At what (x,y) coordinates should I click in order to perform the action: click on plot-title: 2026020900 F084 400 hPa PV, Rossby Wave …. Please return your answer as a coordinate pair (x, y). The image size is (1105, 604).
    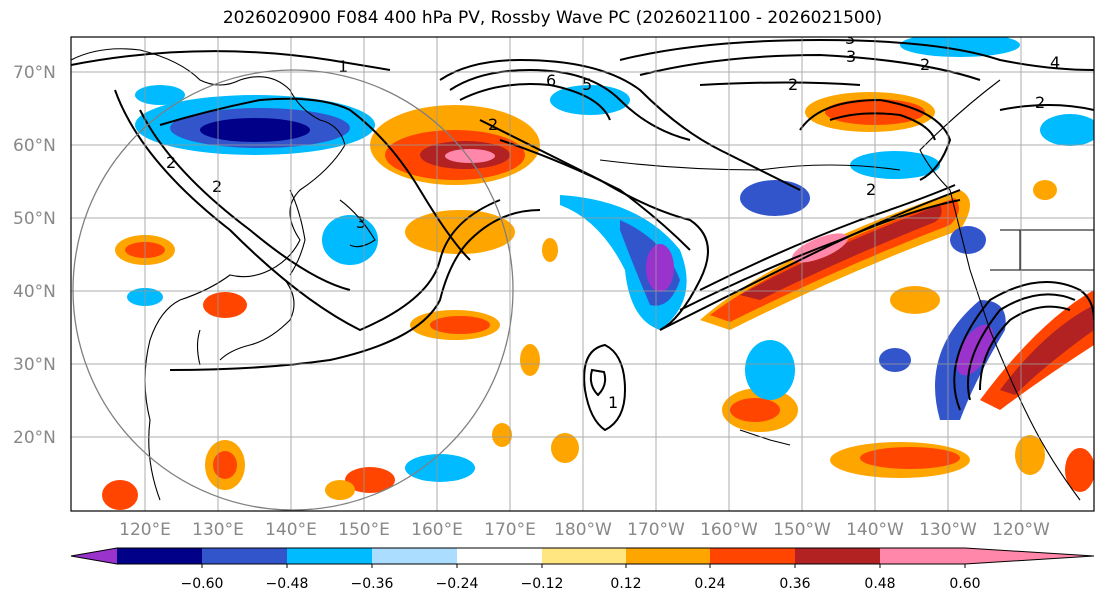
    Looking at the image, I should click on (552, 18).